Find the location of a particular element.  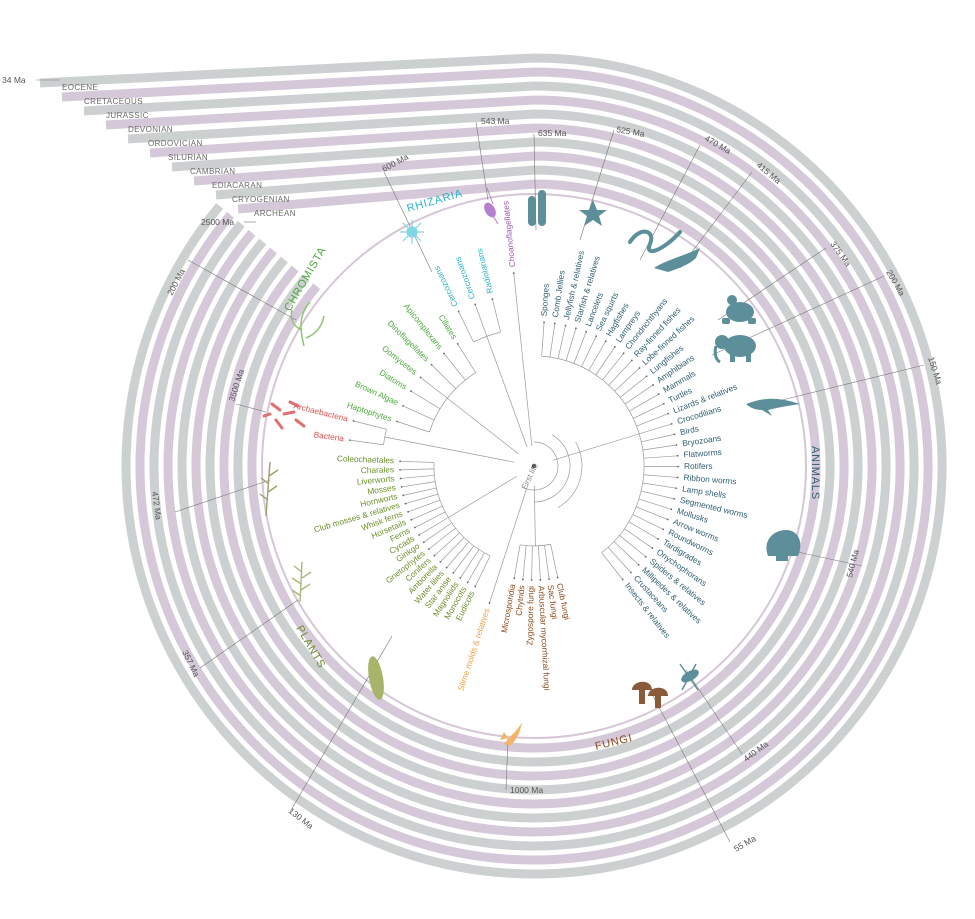

frog-icon is located at coordinates (739, 309).